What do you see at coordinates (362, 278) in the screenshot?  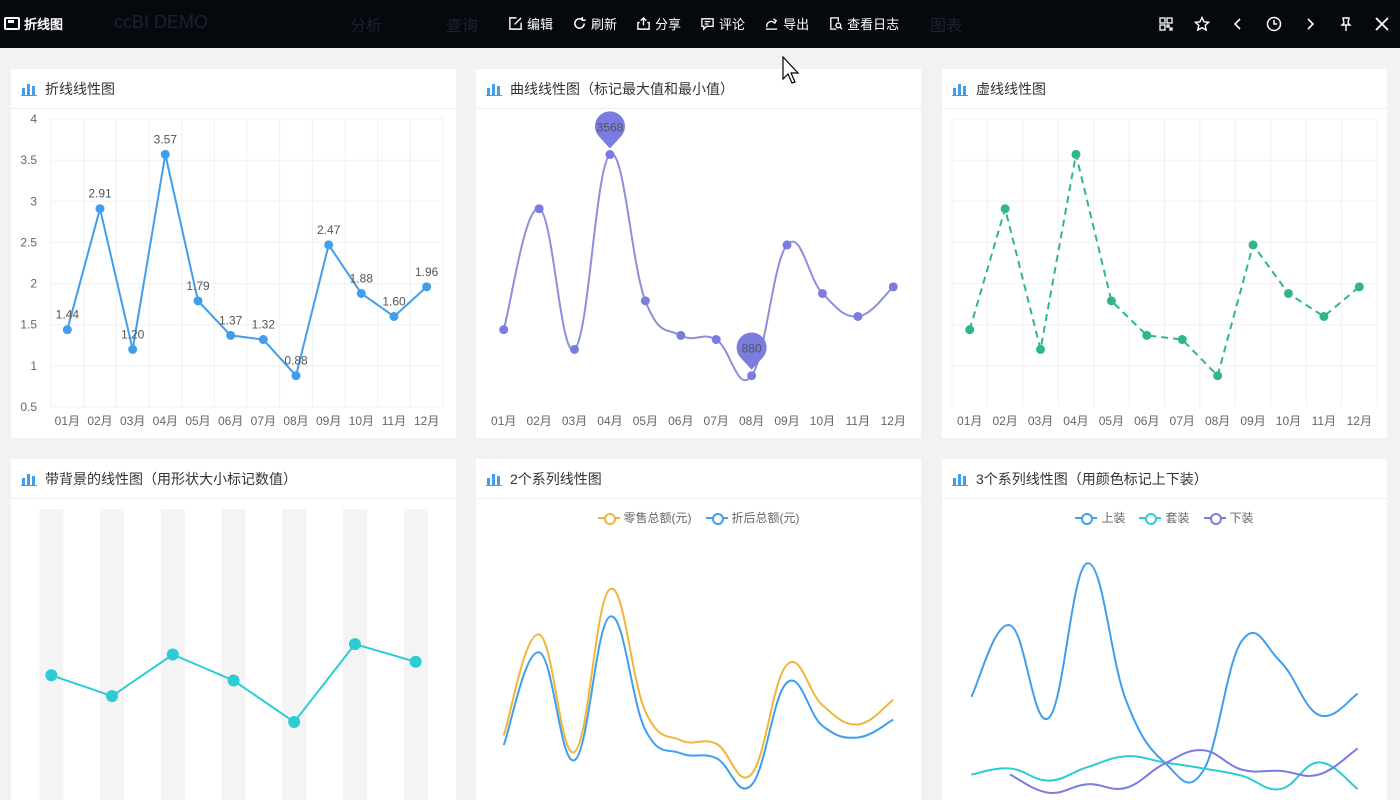 I see `data-label: 1.88` at bounding box center [362, 278].